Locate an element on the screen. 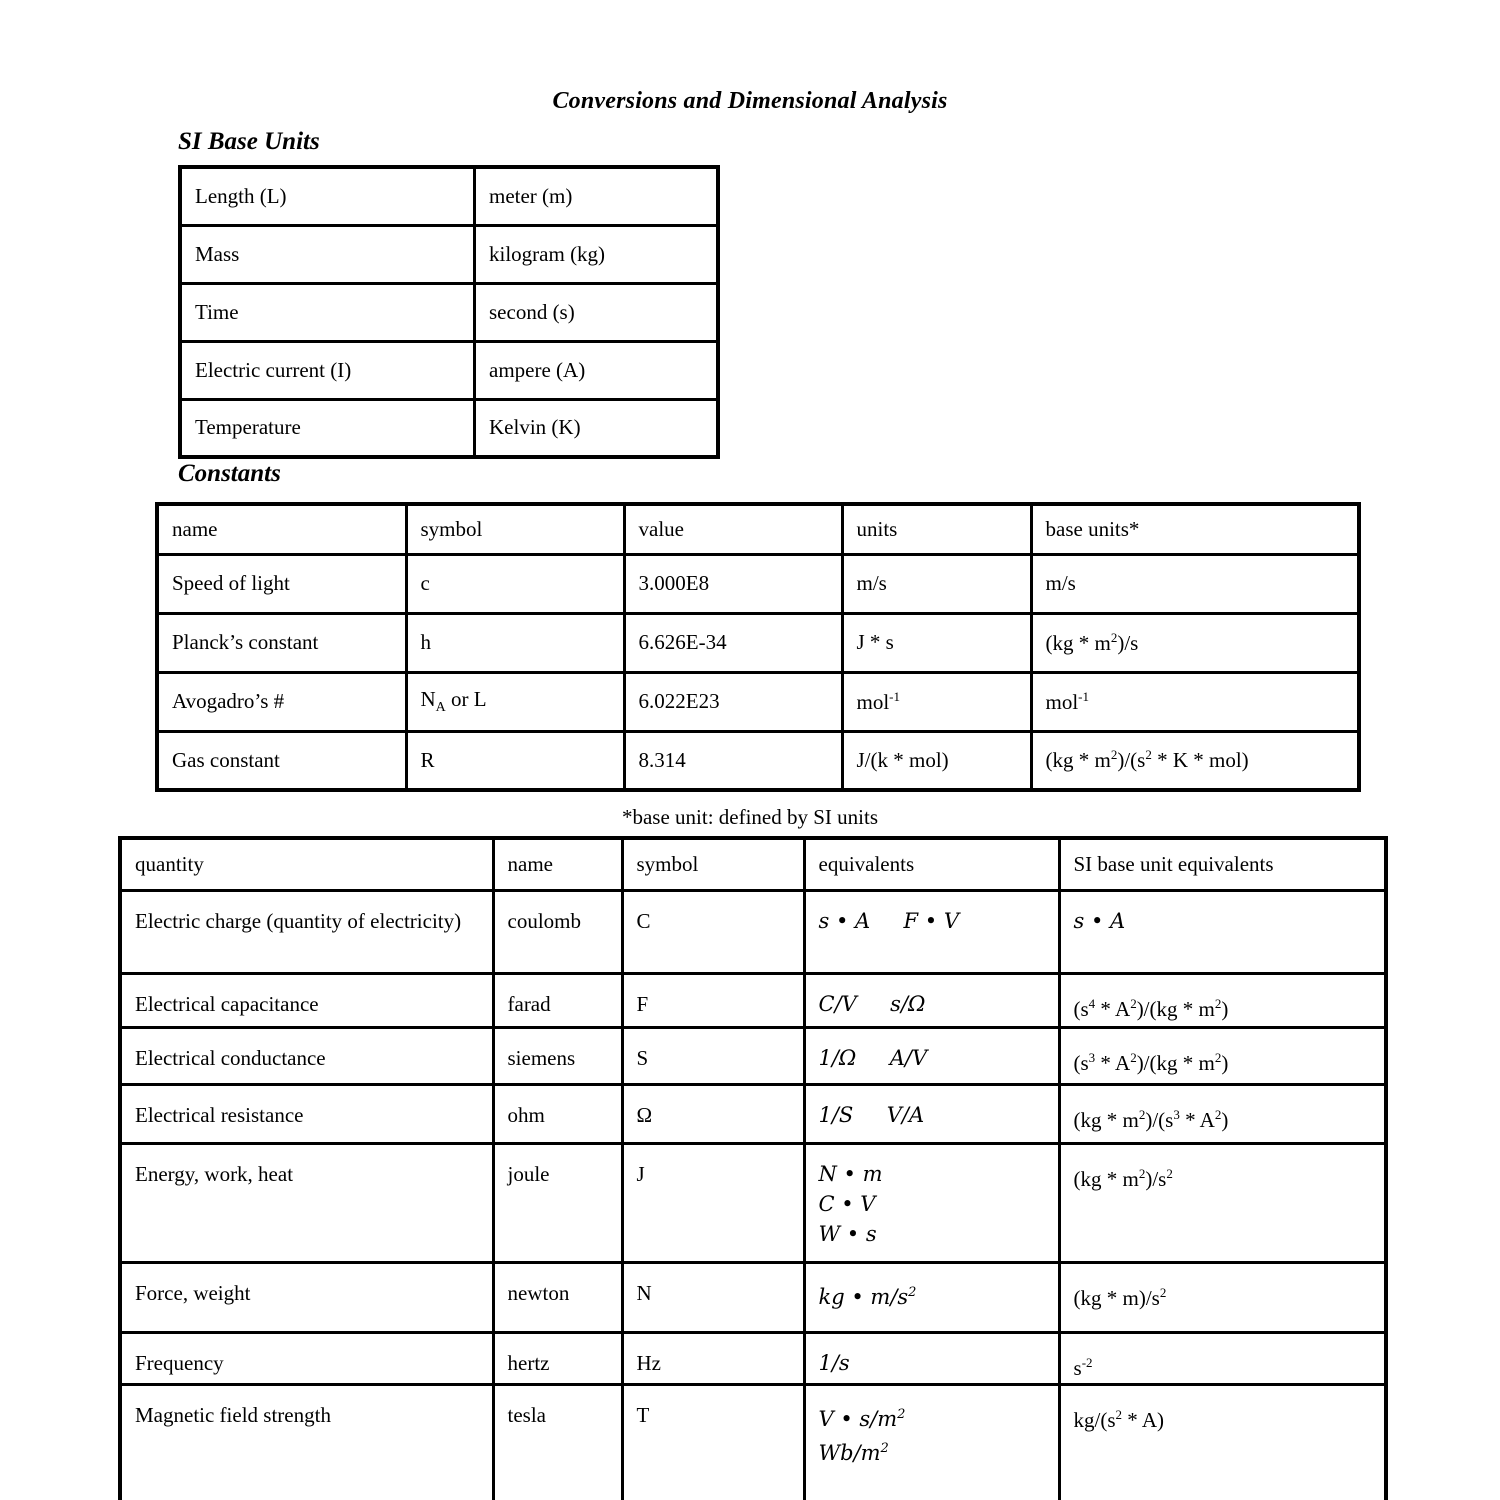 This screenshot has width=1500, height=1500. constant-symbol-cell: c is located at coordinates (515, 583).